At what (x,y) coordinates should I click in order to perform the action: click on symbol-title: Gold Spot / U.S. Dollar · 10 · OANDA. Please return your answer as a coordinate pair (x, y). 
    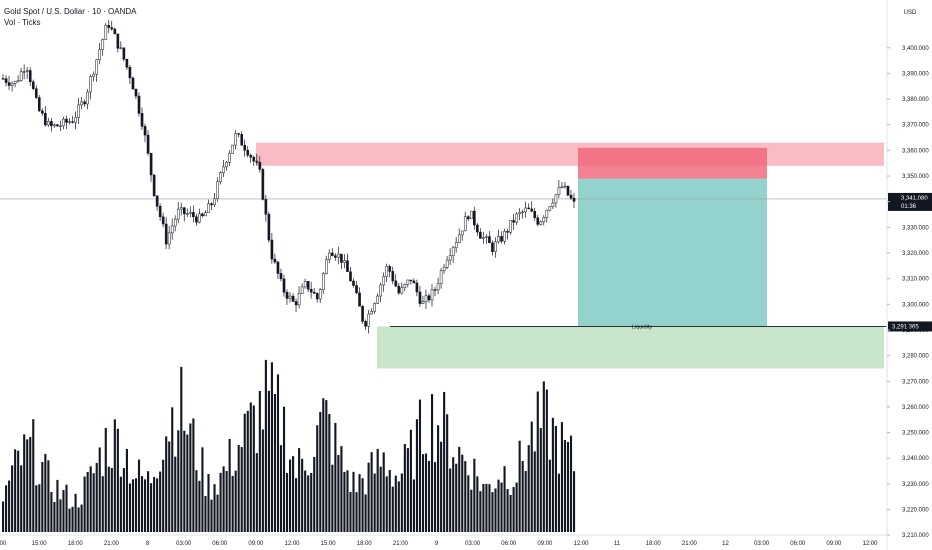
    Looking at the image, I should click on (70, 11).